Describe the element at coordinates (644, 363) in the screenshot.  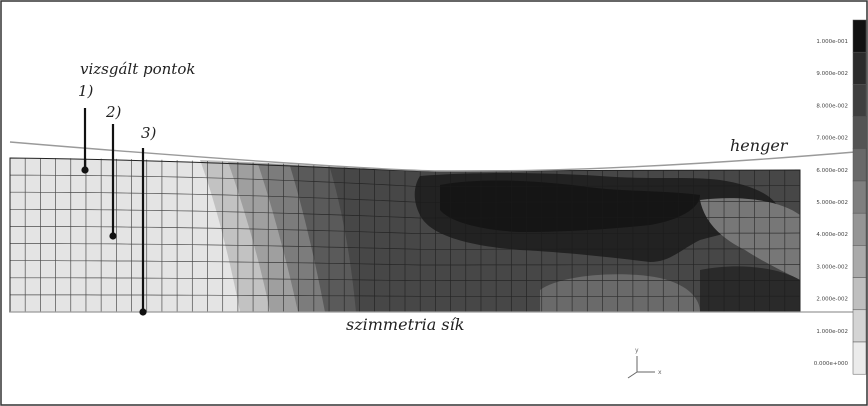
I see `coordinate-axes-icon: y x` at that location.